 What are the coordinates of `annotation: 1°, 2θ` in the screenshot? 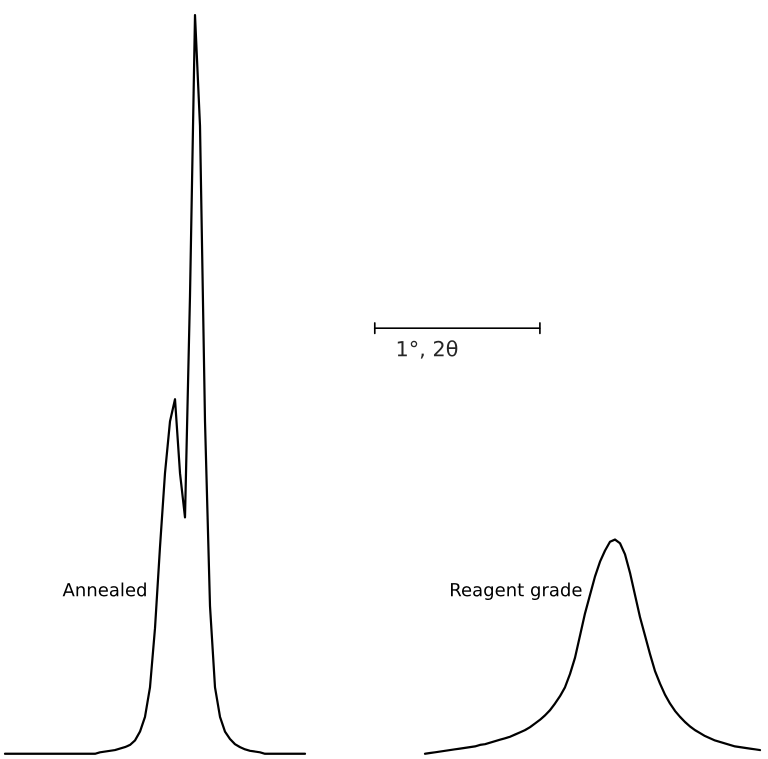 It's located at (428, 349).